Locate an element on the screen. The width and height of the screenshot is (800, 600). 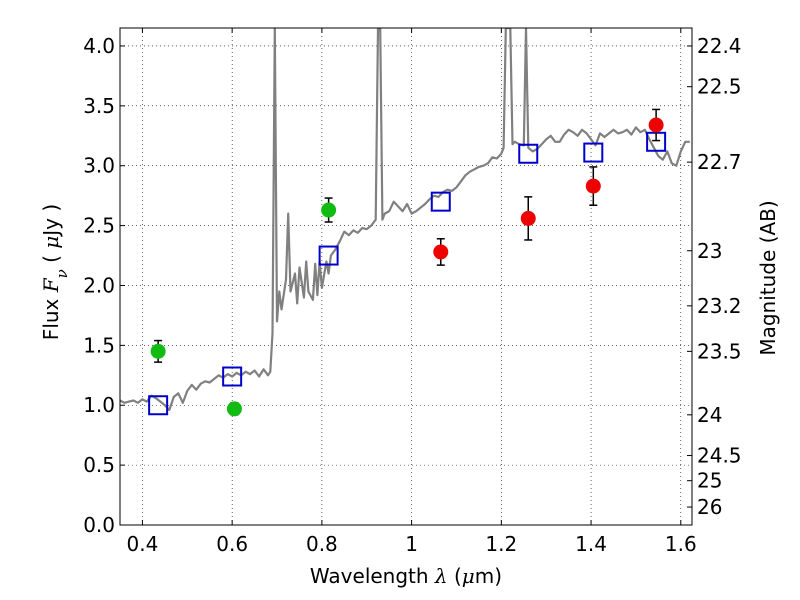
y2-tick-label: 25 is located at coordinates (709, 481).